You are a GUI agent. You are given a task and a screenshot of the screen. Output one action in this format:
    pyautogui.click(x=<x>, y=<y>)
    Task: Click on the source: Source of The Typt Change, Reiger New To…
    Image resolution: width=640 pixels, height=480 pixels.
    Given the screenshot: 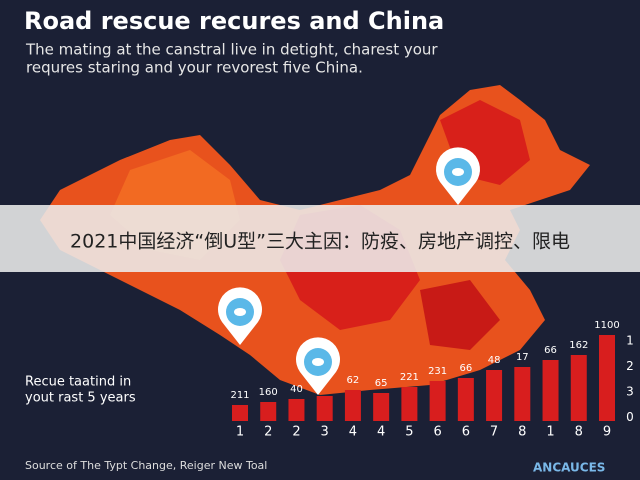 What is the action you would take?
    pyautogui.click(x=146, y=465)
    